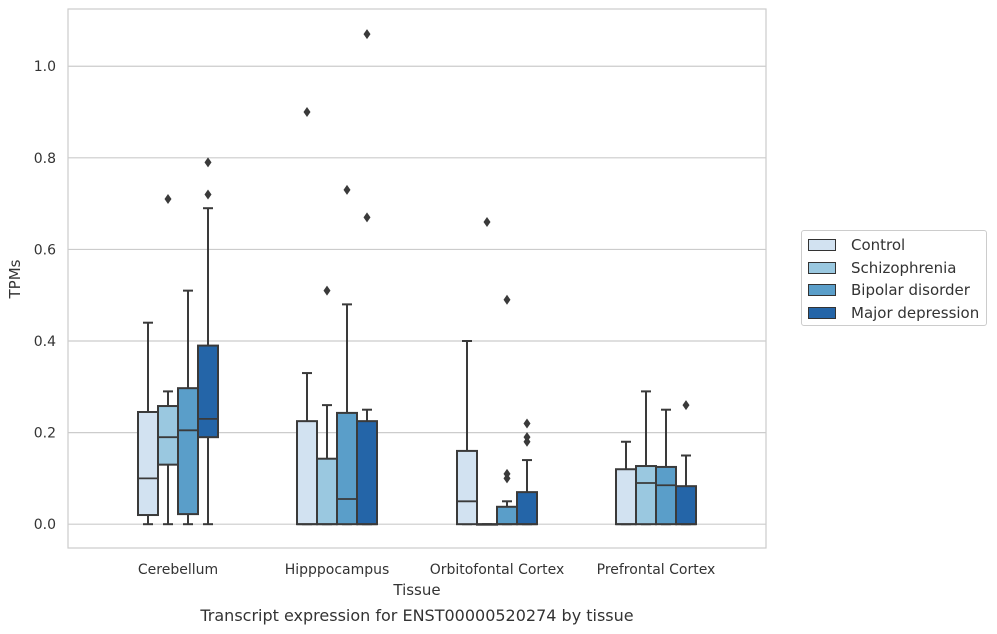 This screenshot has width=997, height=634. What do you see at coordinates (178, 570) in the screenshot?
I see `x-tick-label: Cerebellum` at bounding box center [178, 570].